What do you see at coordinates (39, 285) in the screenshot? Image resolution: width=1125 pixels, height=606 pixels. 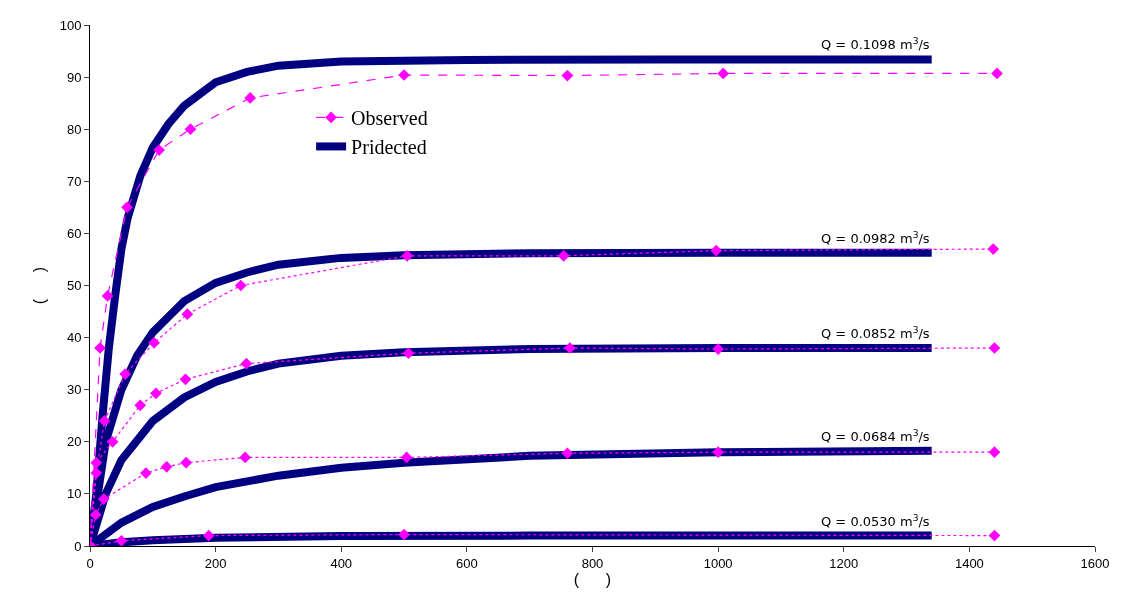 I see `y-axis-title: ( )` at bounding box center [39, 285].